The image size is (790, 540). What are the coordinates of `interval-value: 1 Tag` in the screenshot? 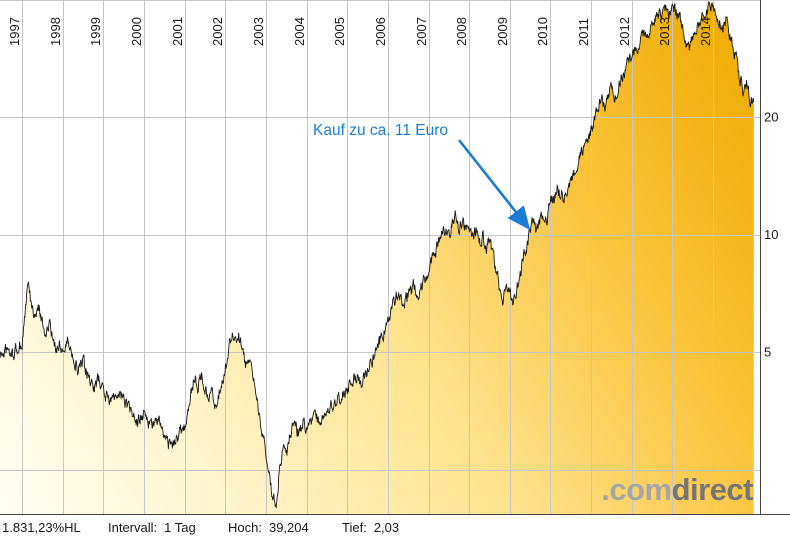 It's located at (180, 527).